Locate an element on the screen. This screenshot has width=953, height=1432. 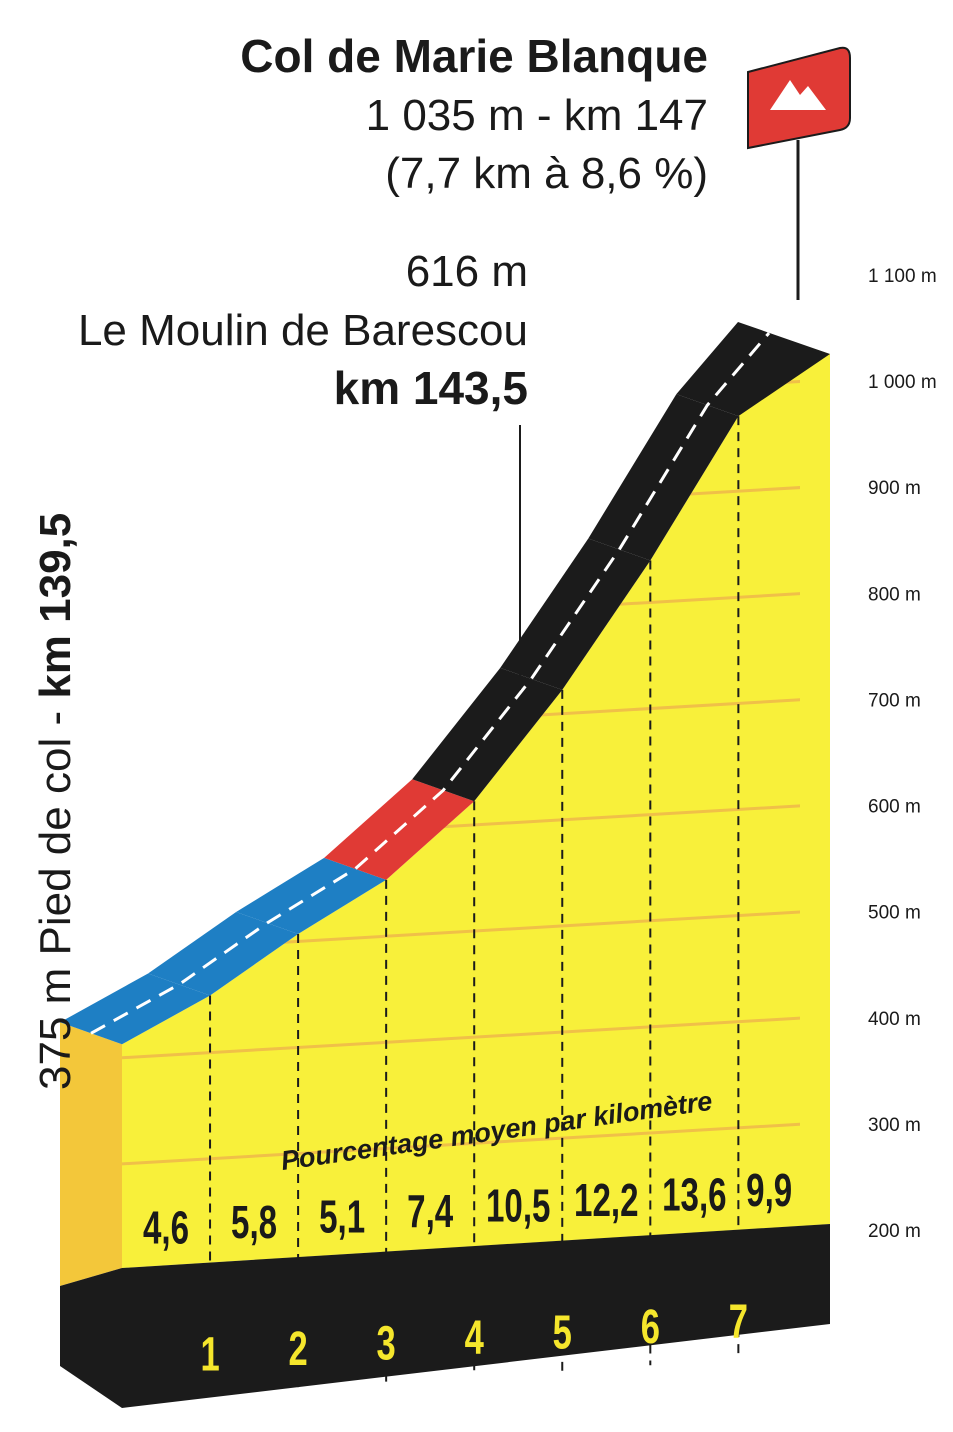
km-marker: 3 is located at coordinates (386, 1343).